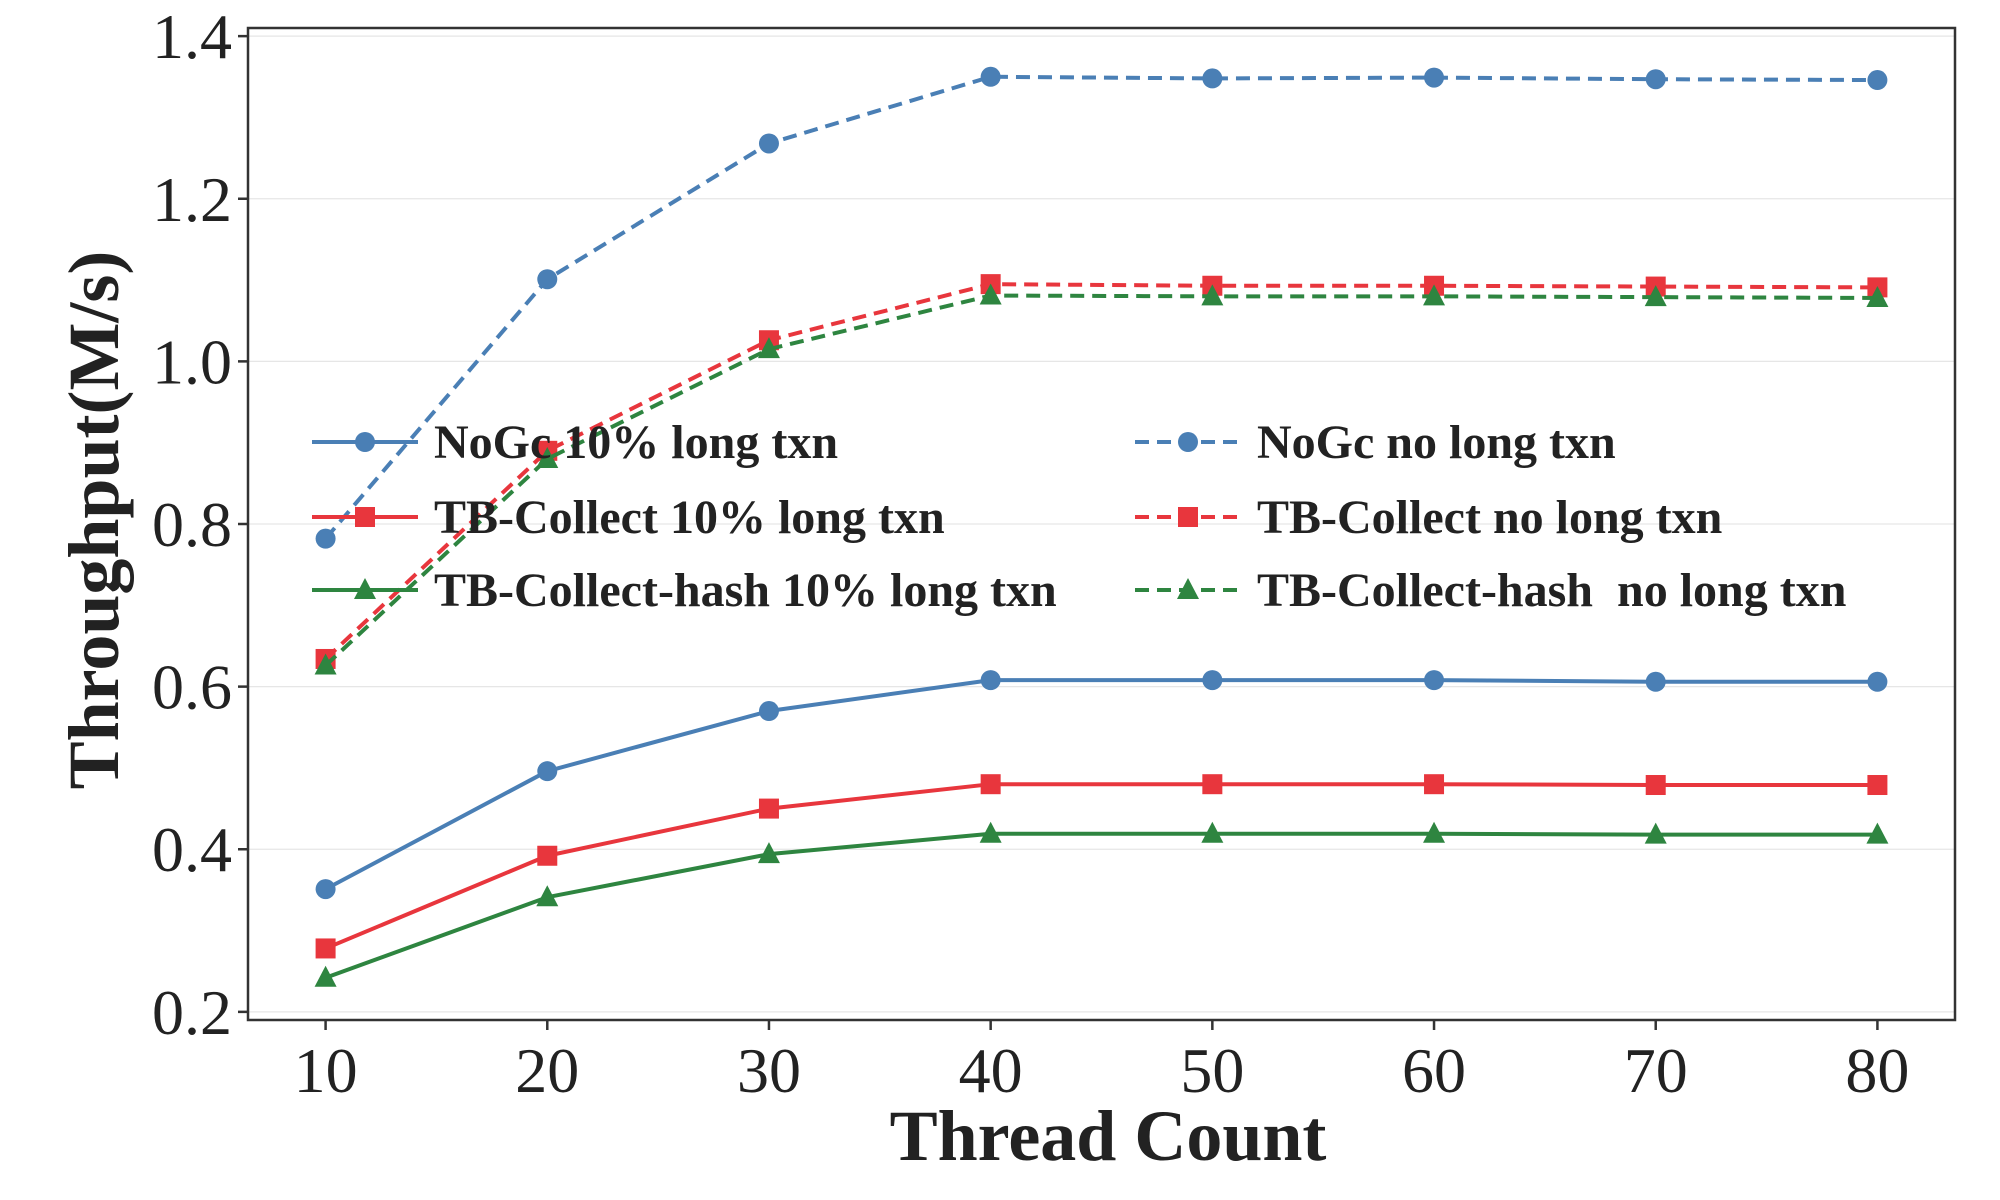 This screenshot has height=1200, width=2000. Describe the element at coordinates (192, 849) in the screenshot. I see `y-tick-label: 0.4` at that location.